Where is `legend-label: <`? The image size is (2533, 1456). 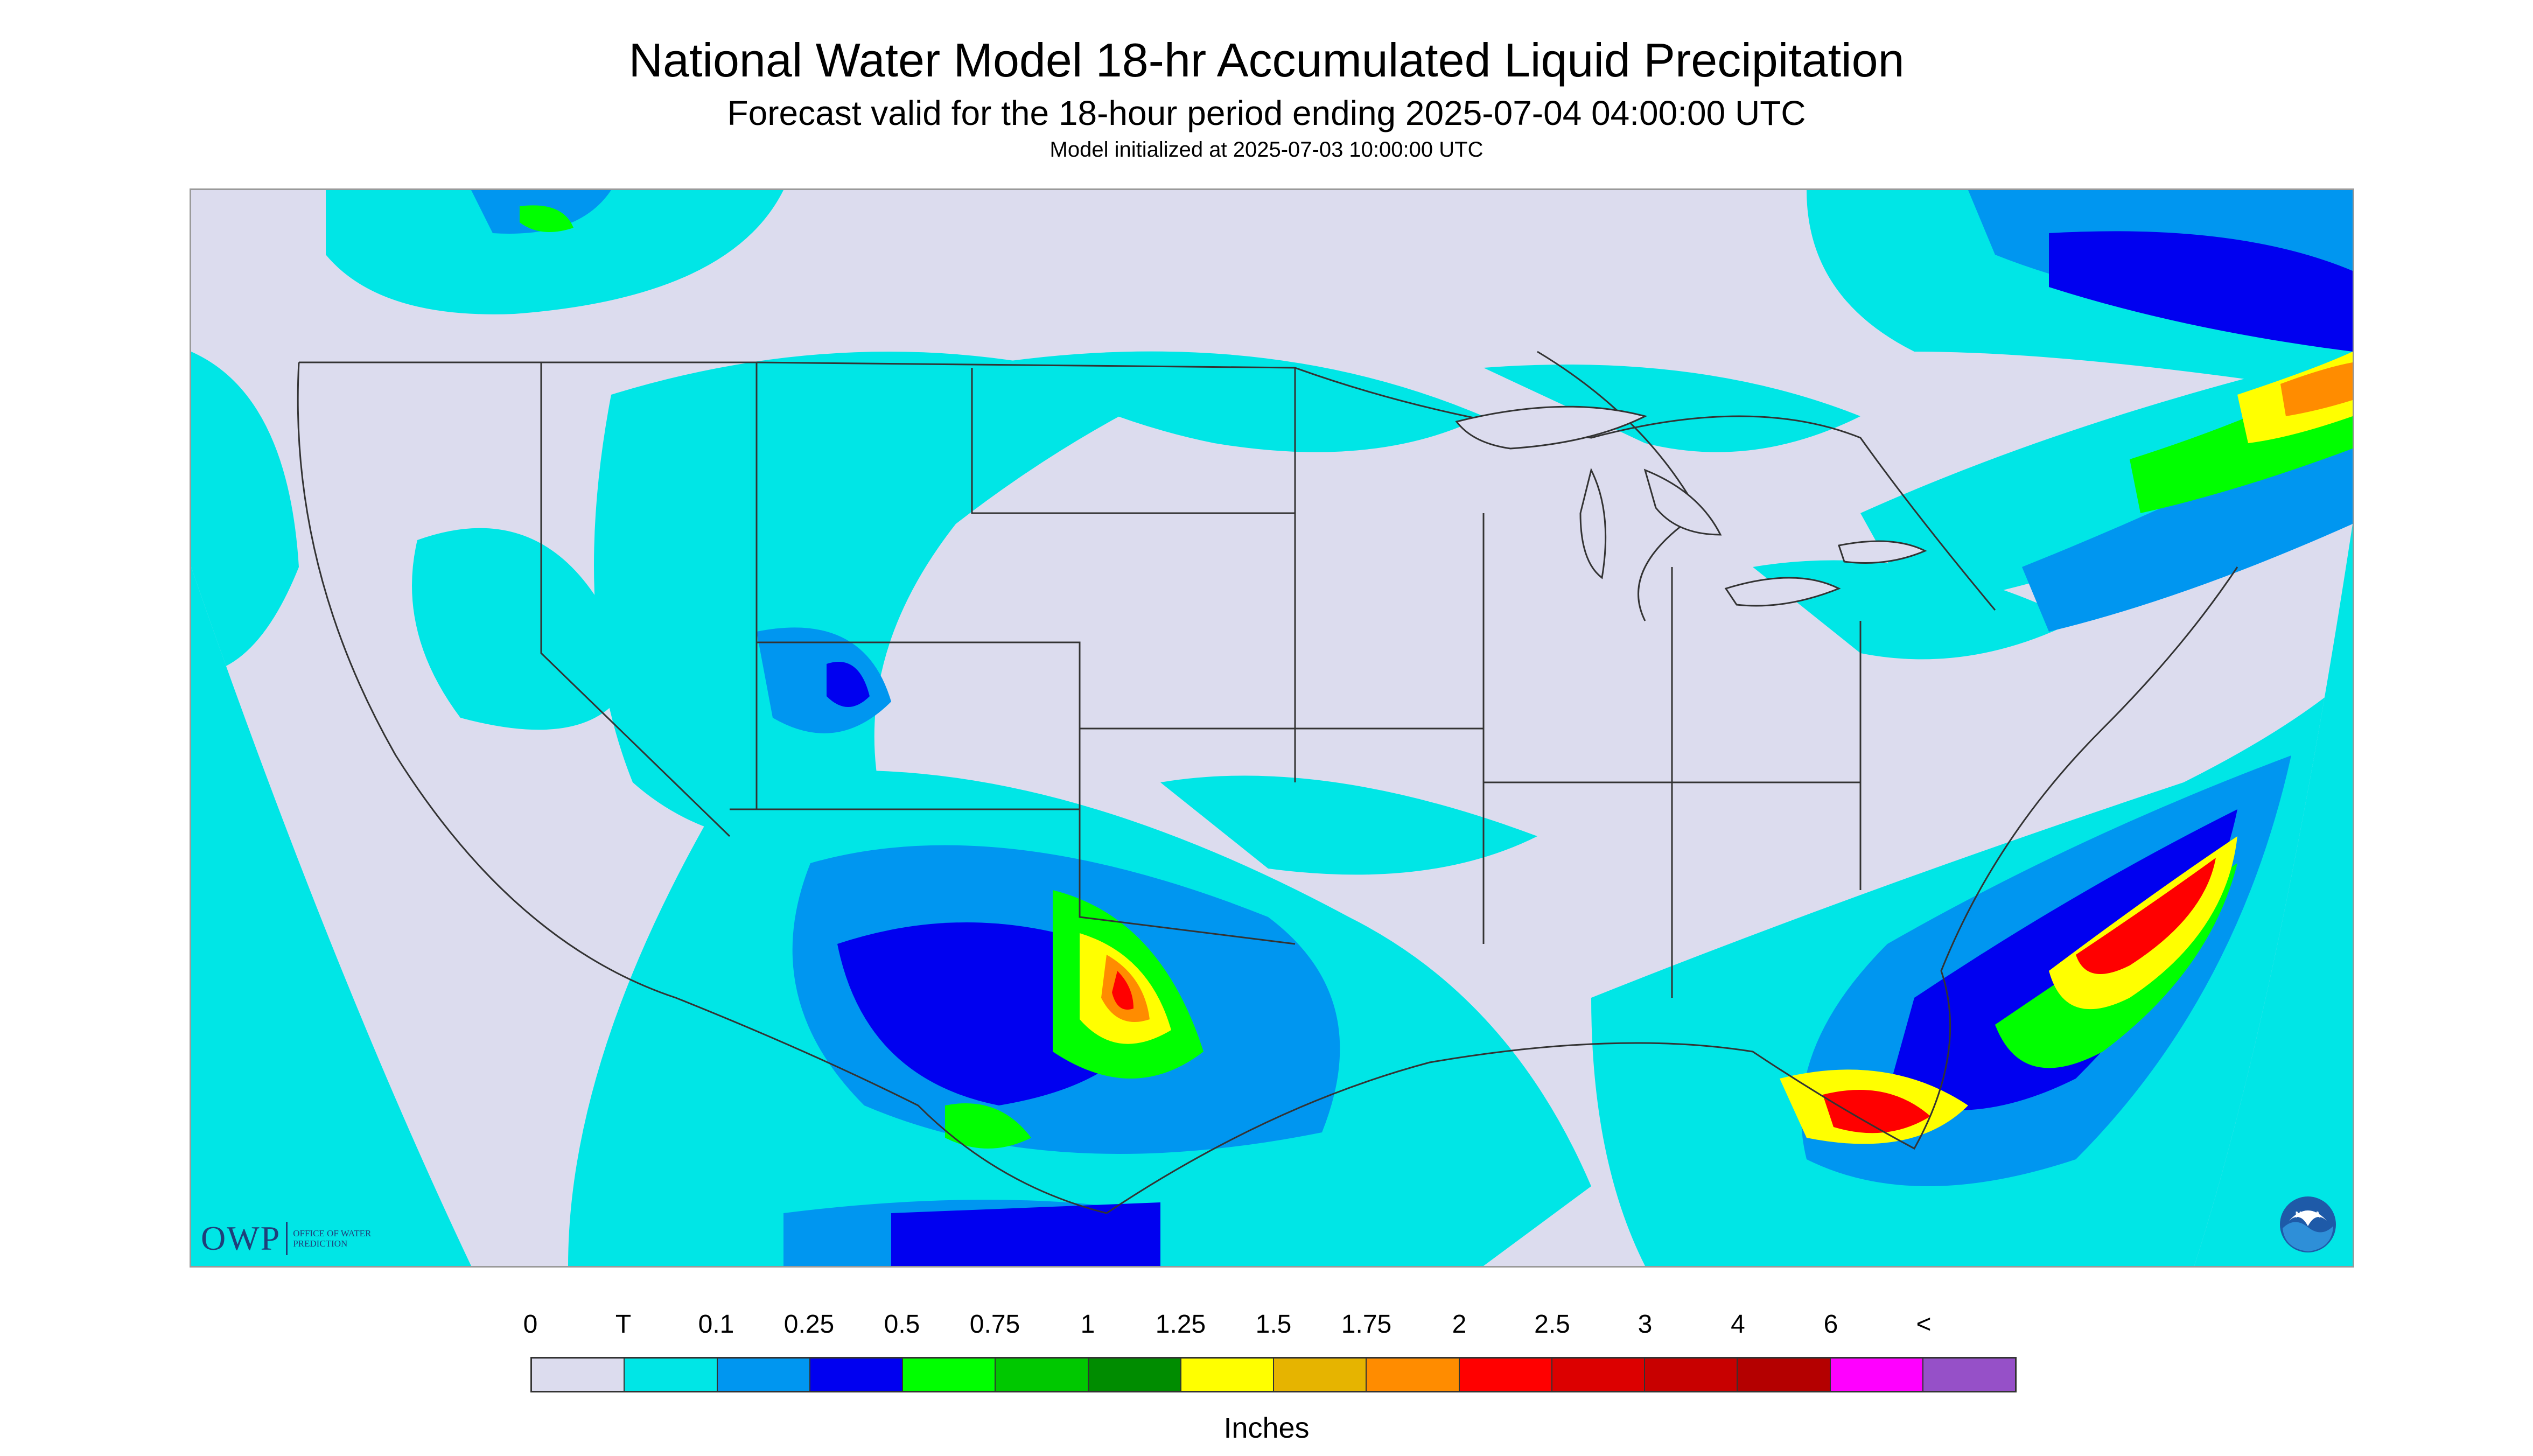
legend-label: < is located at coordinates (1924, 1324).